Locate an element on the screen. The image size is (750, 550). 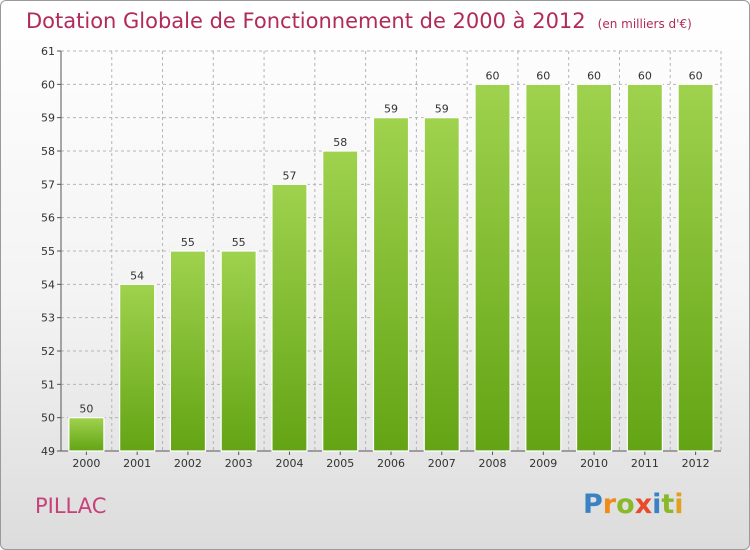
logo-letter: r is located at coordinates (609, 504).